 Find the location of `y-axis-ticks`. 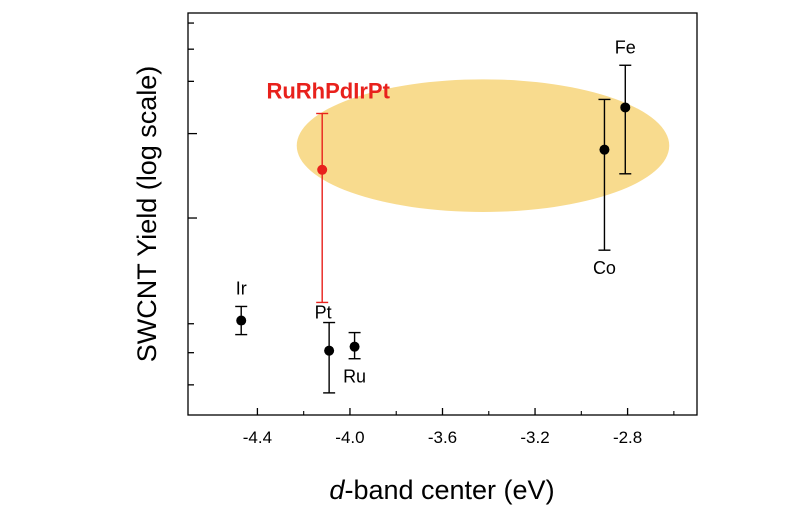

y-axis-ticks is located at coordinates (192, 204).